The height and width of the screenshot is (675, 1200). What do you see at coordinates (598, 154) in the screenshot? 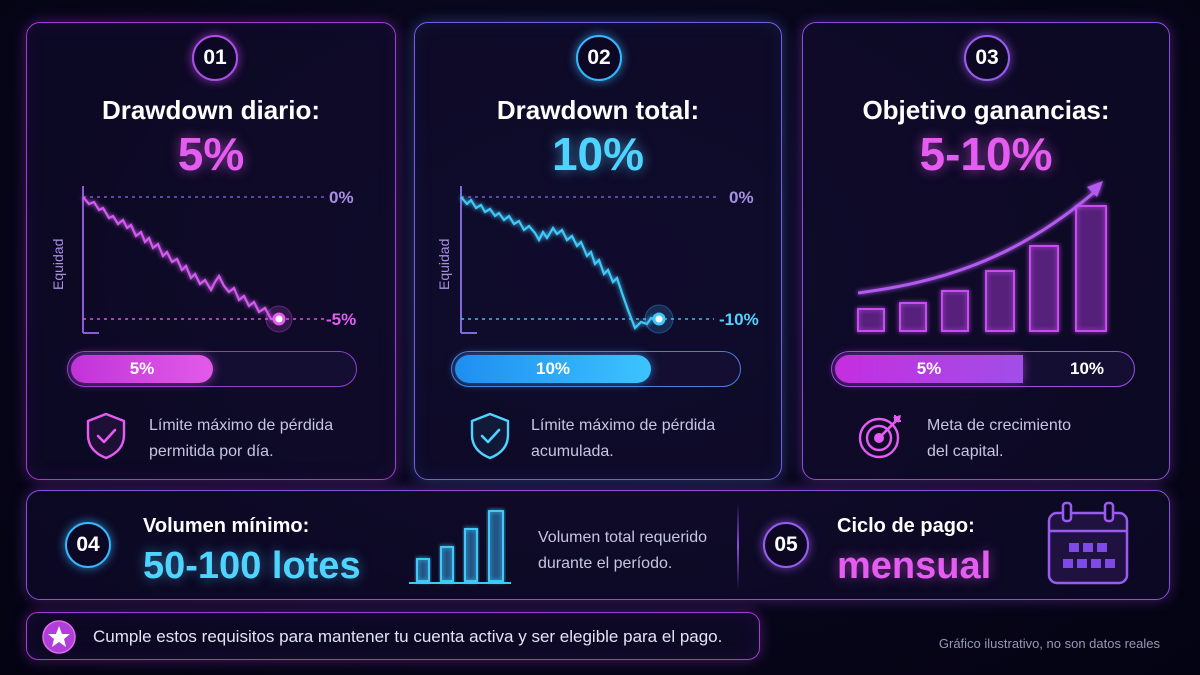
I see `card-value: 10%` at bounding box center [598, 154].